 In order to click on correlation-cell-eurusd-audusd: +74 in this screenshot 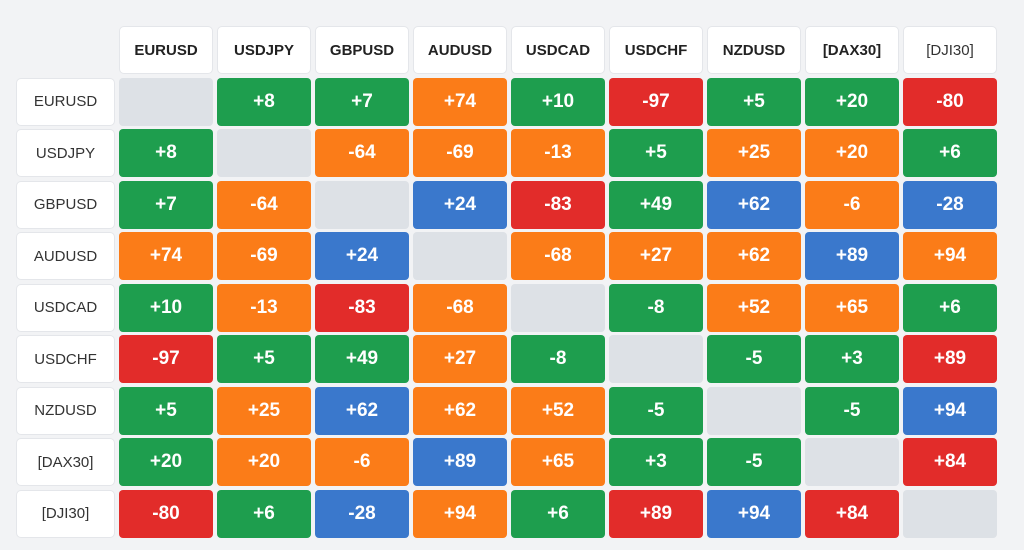, I will do `click(460, 101)`.